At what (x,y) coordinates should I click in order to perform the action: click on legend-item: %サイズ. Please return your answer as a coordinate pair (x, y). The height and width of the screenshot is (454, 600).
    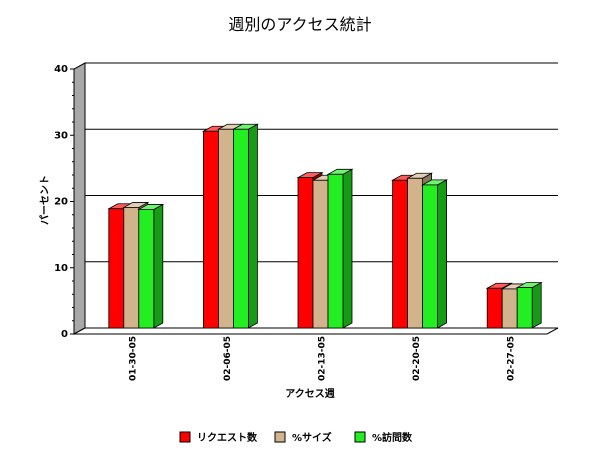
    Looking at the image, I should click on (303, 437).